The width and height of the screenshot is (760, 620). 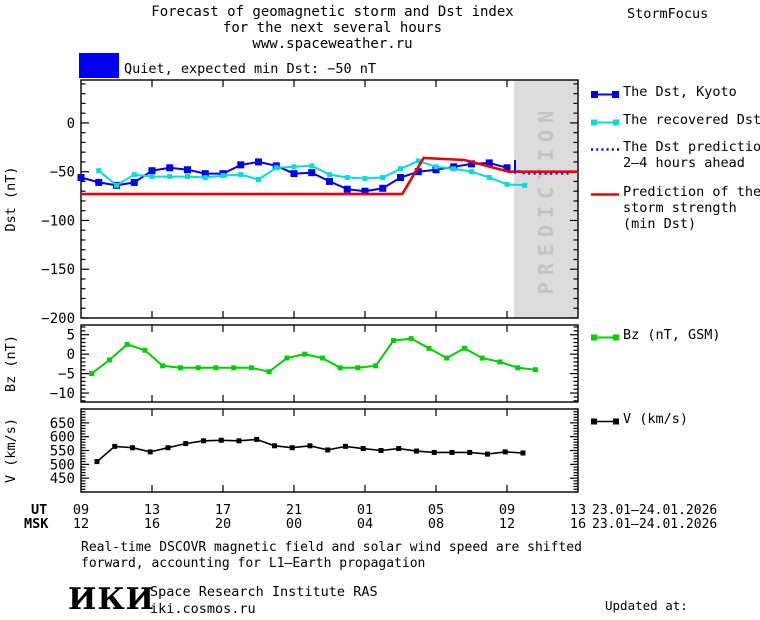 I want to click on prediction-band, so click(x=546, y=199).